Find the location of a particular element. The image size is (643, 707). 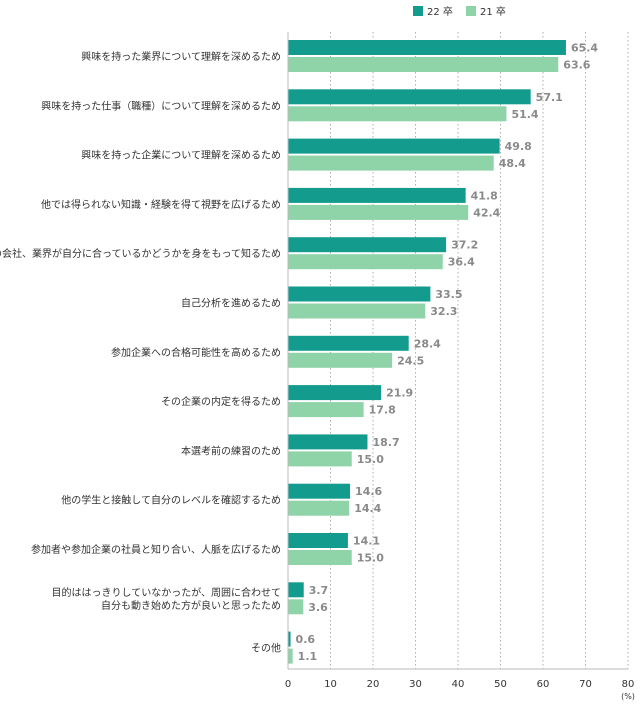

value-label: 14.4 is located at coordinates (367, 508).